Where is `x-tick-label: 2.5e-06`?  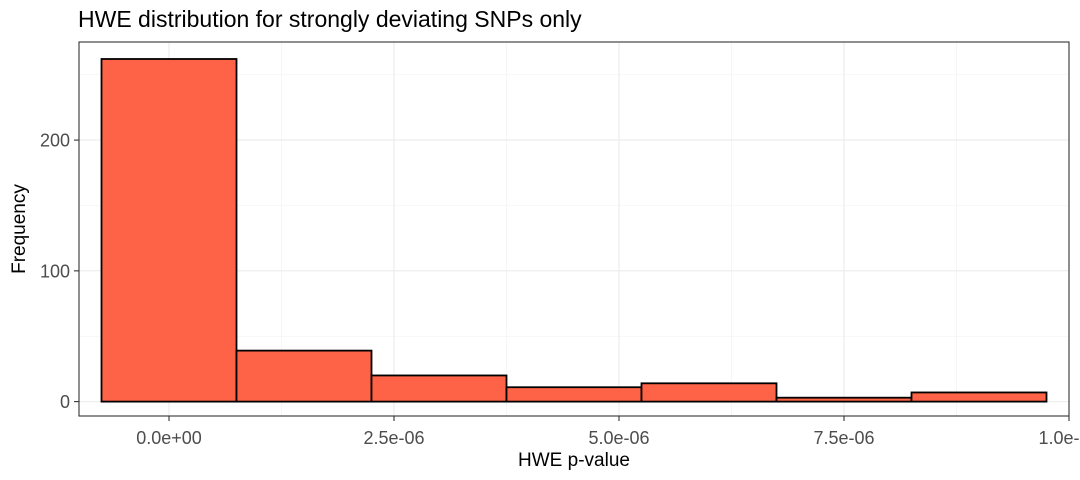
x-tick-label: 2.5e-06 is located at coordinates (393, 438).